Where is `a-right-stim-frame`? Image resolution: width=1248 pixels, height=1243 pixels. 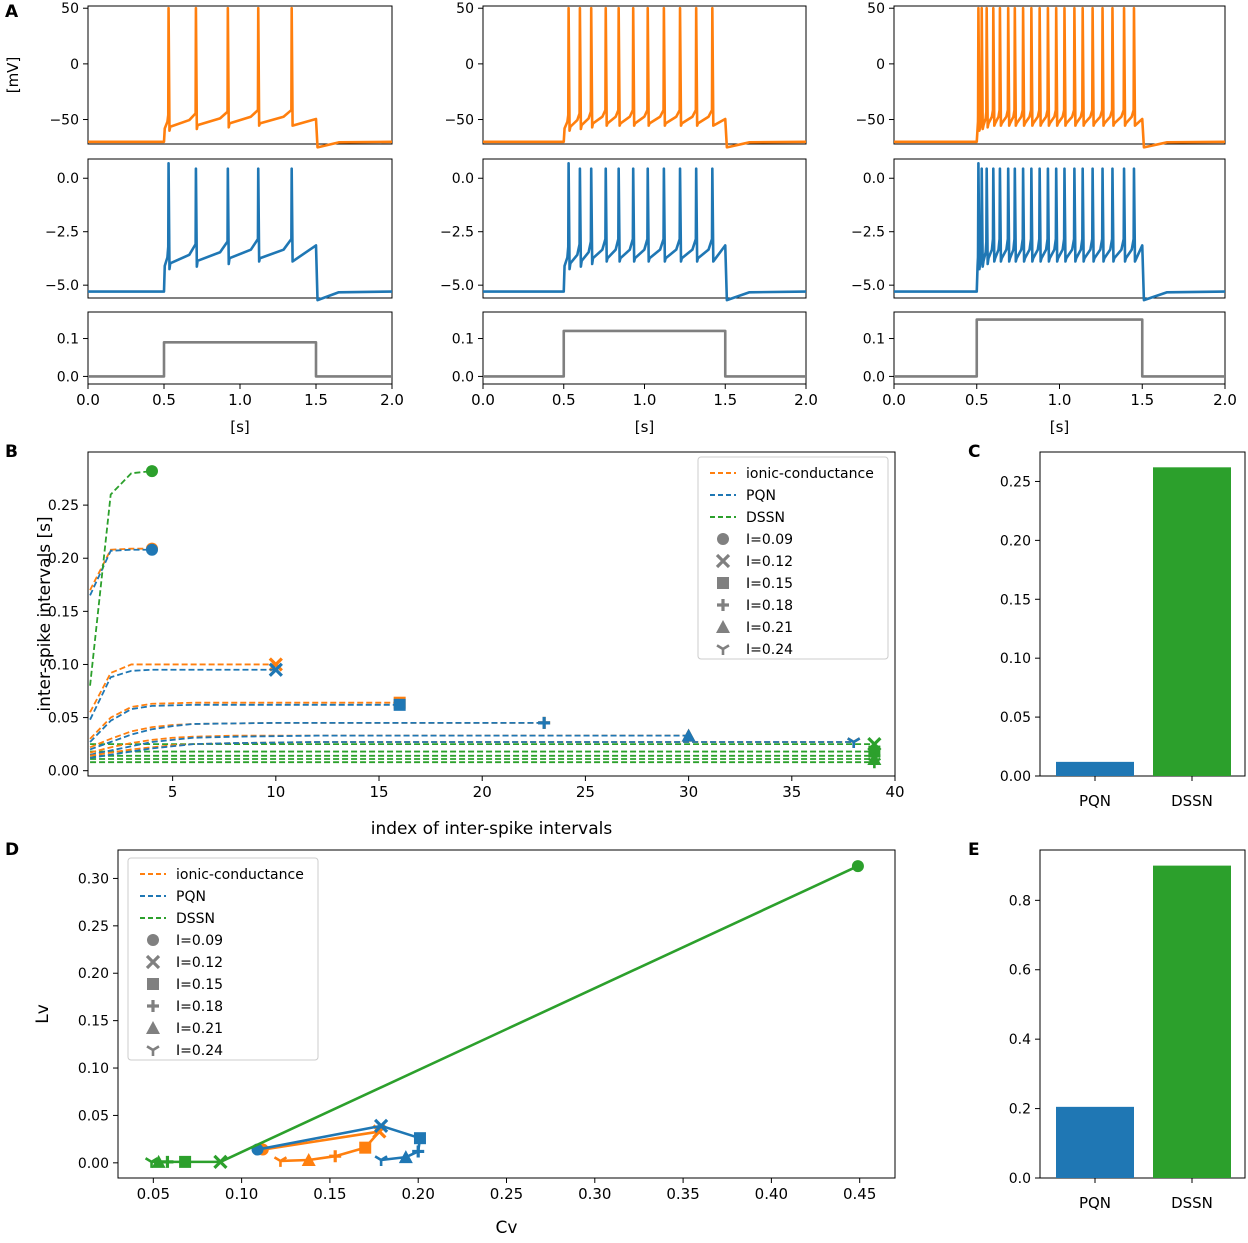
a-right-stim-frame is located at coordinates (1059, 348).